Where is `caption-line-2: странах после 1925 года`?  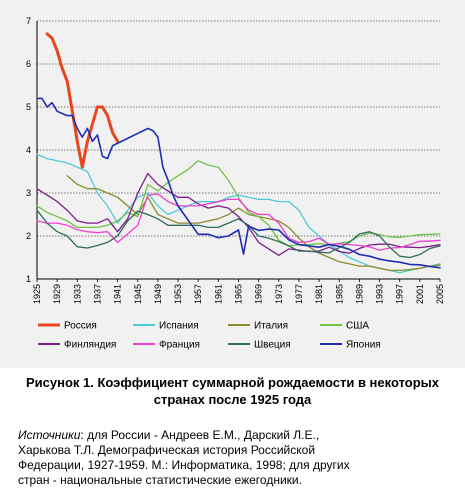 caption-line-2: странах после 1925 года is located at coordinates (232, 399).